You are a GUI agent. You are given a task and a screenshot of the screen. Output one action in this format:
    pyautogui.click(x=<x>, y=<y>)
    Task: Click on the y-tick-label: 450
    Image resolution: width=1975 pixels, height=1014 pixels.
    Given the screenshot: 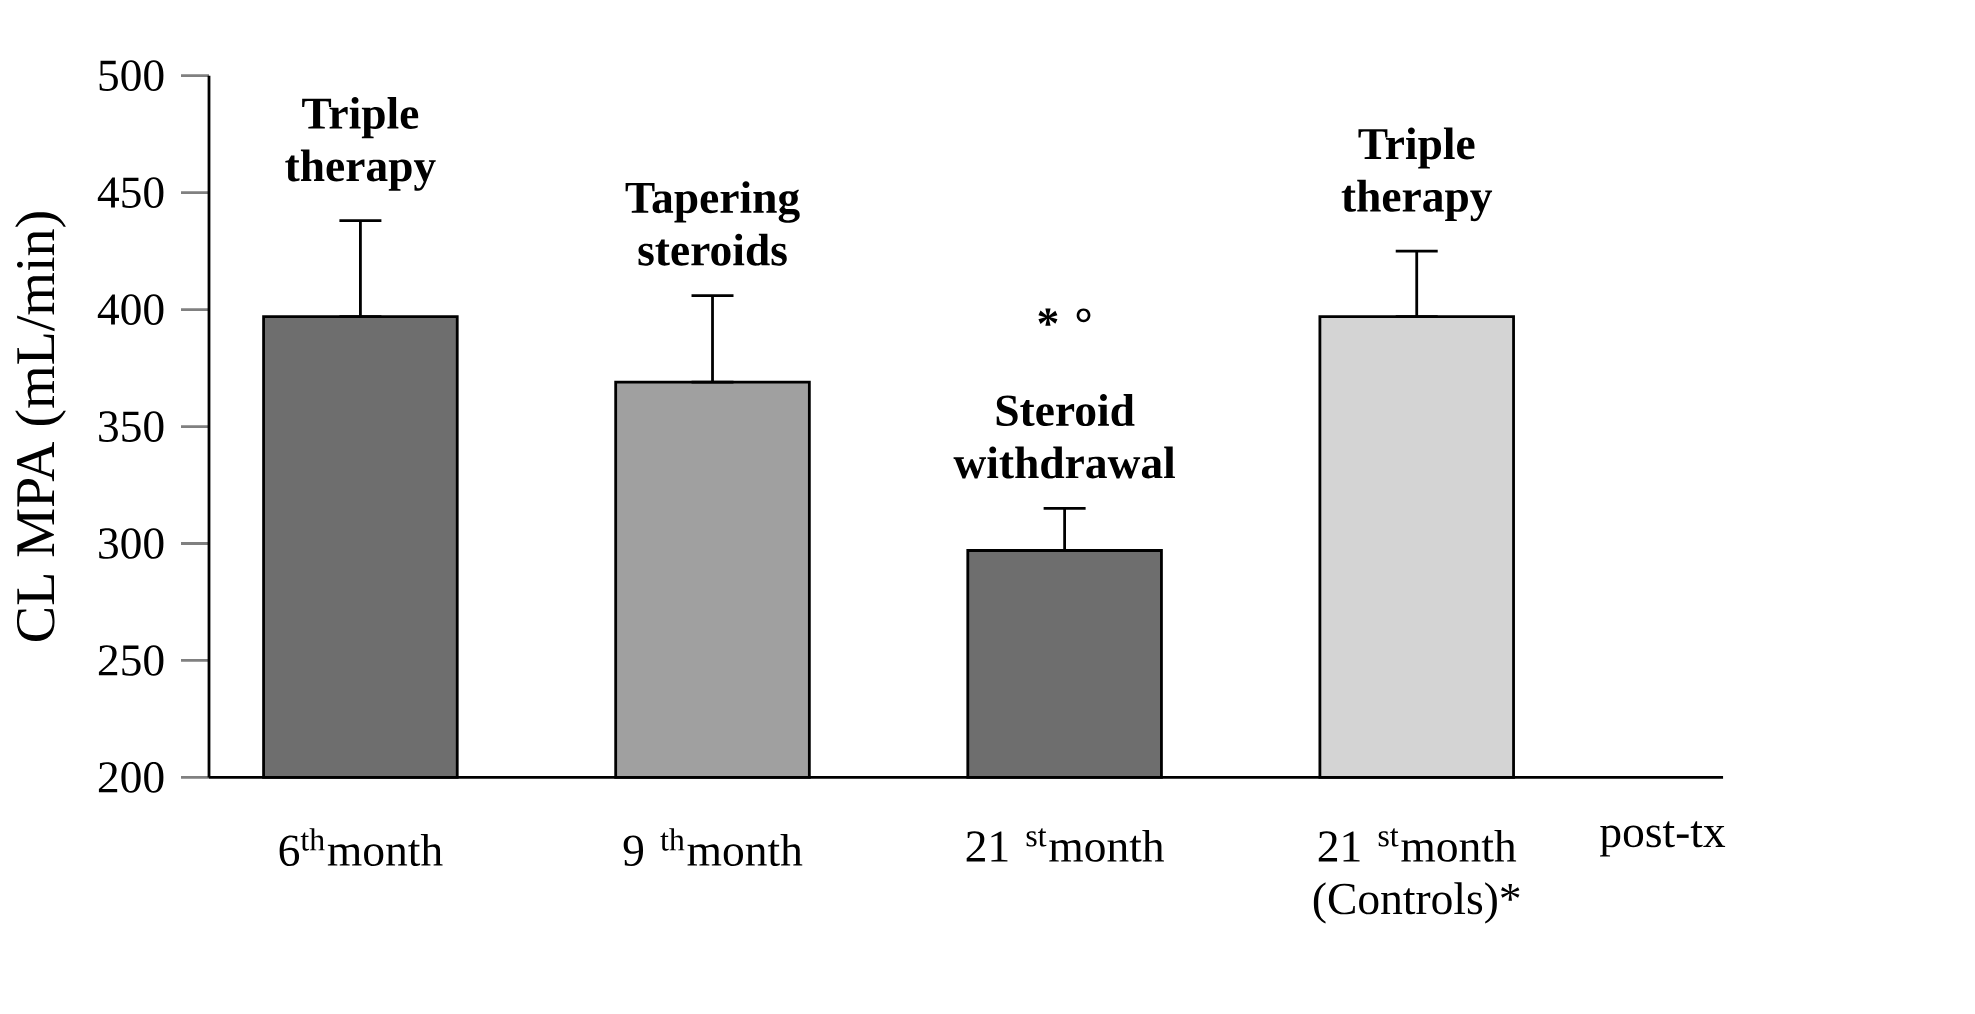 What is the action you would take?
    pyautogui.click(x=130, y=192)
    